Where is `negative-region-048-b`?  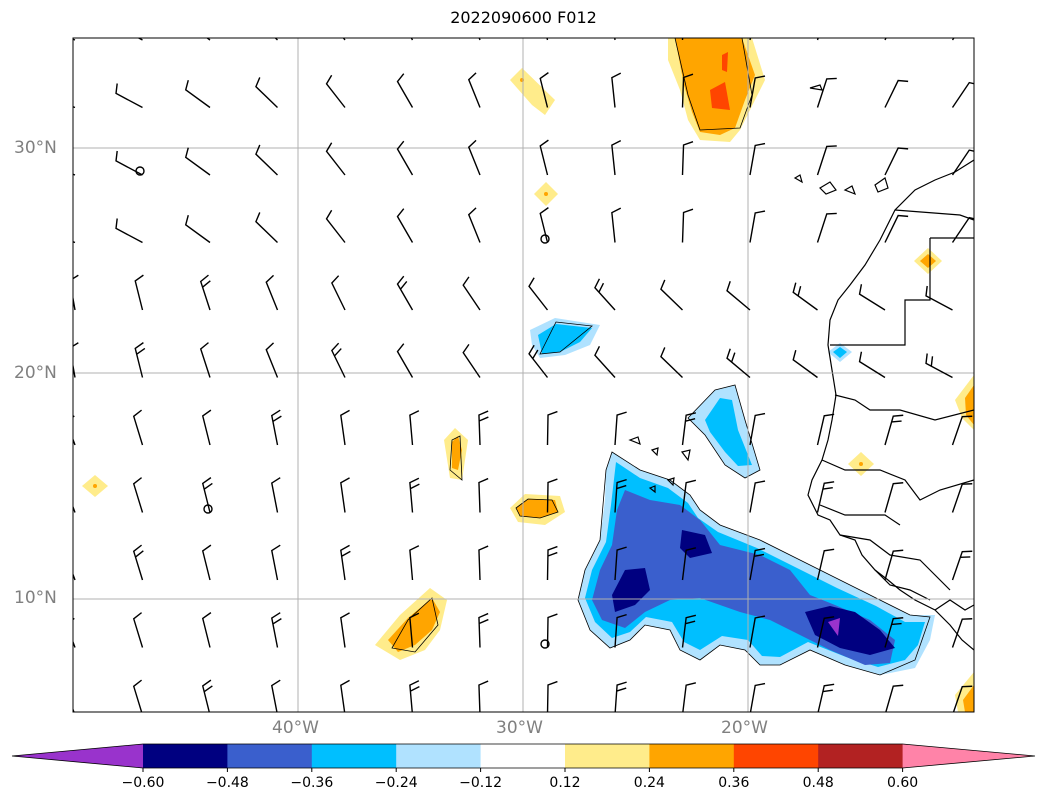 negative-region-048-b is located at coordinates (631, 590).